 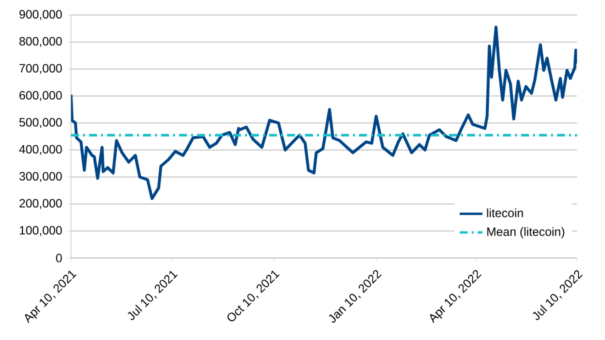 I want to click on legend-label: litecoin, so click(x=505, y=213).